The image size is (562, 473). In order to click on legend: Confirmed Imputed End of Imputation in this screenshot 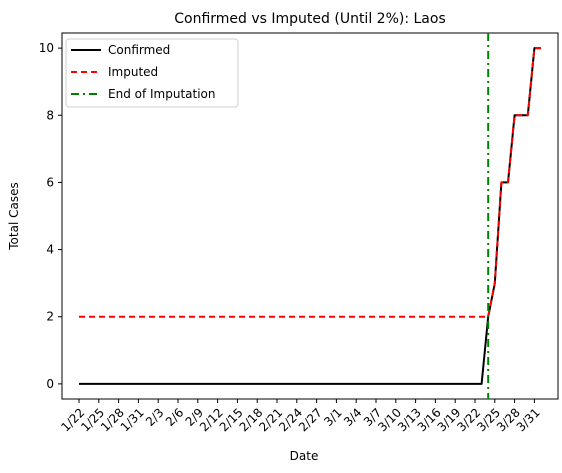, I will do `click(152, 73)`.